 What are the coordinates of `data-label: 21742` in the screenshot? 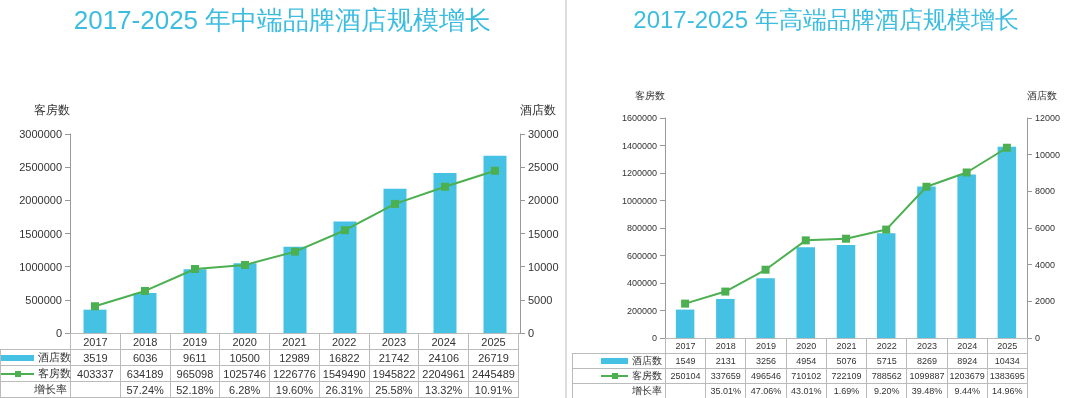 It's located at (394, 357).